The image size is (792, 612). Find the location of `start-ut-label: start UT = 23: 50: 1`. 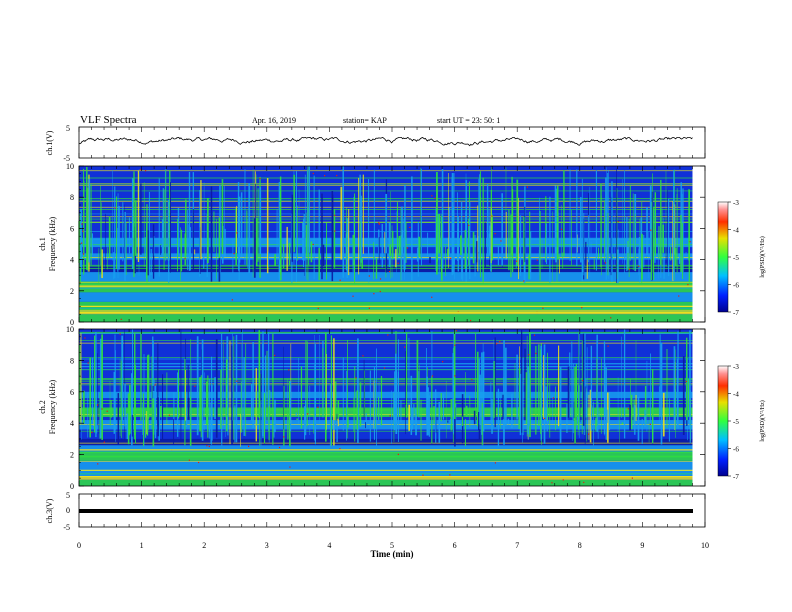

start-ut-label: start UT = 23: 50: 1 is located at coordinates (468, 120).